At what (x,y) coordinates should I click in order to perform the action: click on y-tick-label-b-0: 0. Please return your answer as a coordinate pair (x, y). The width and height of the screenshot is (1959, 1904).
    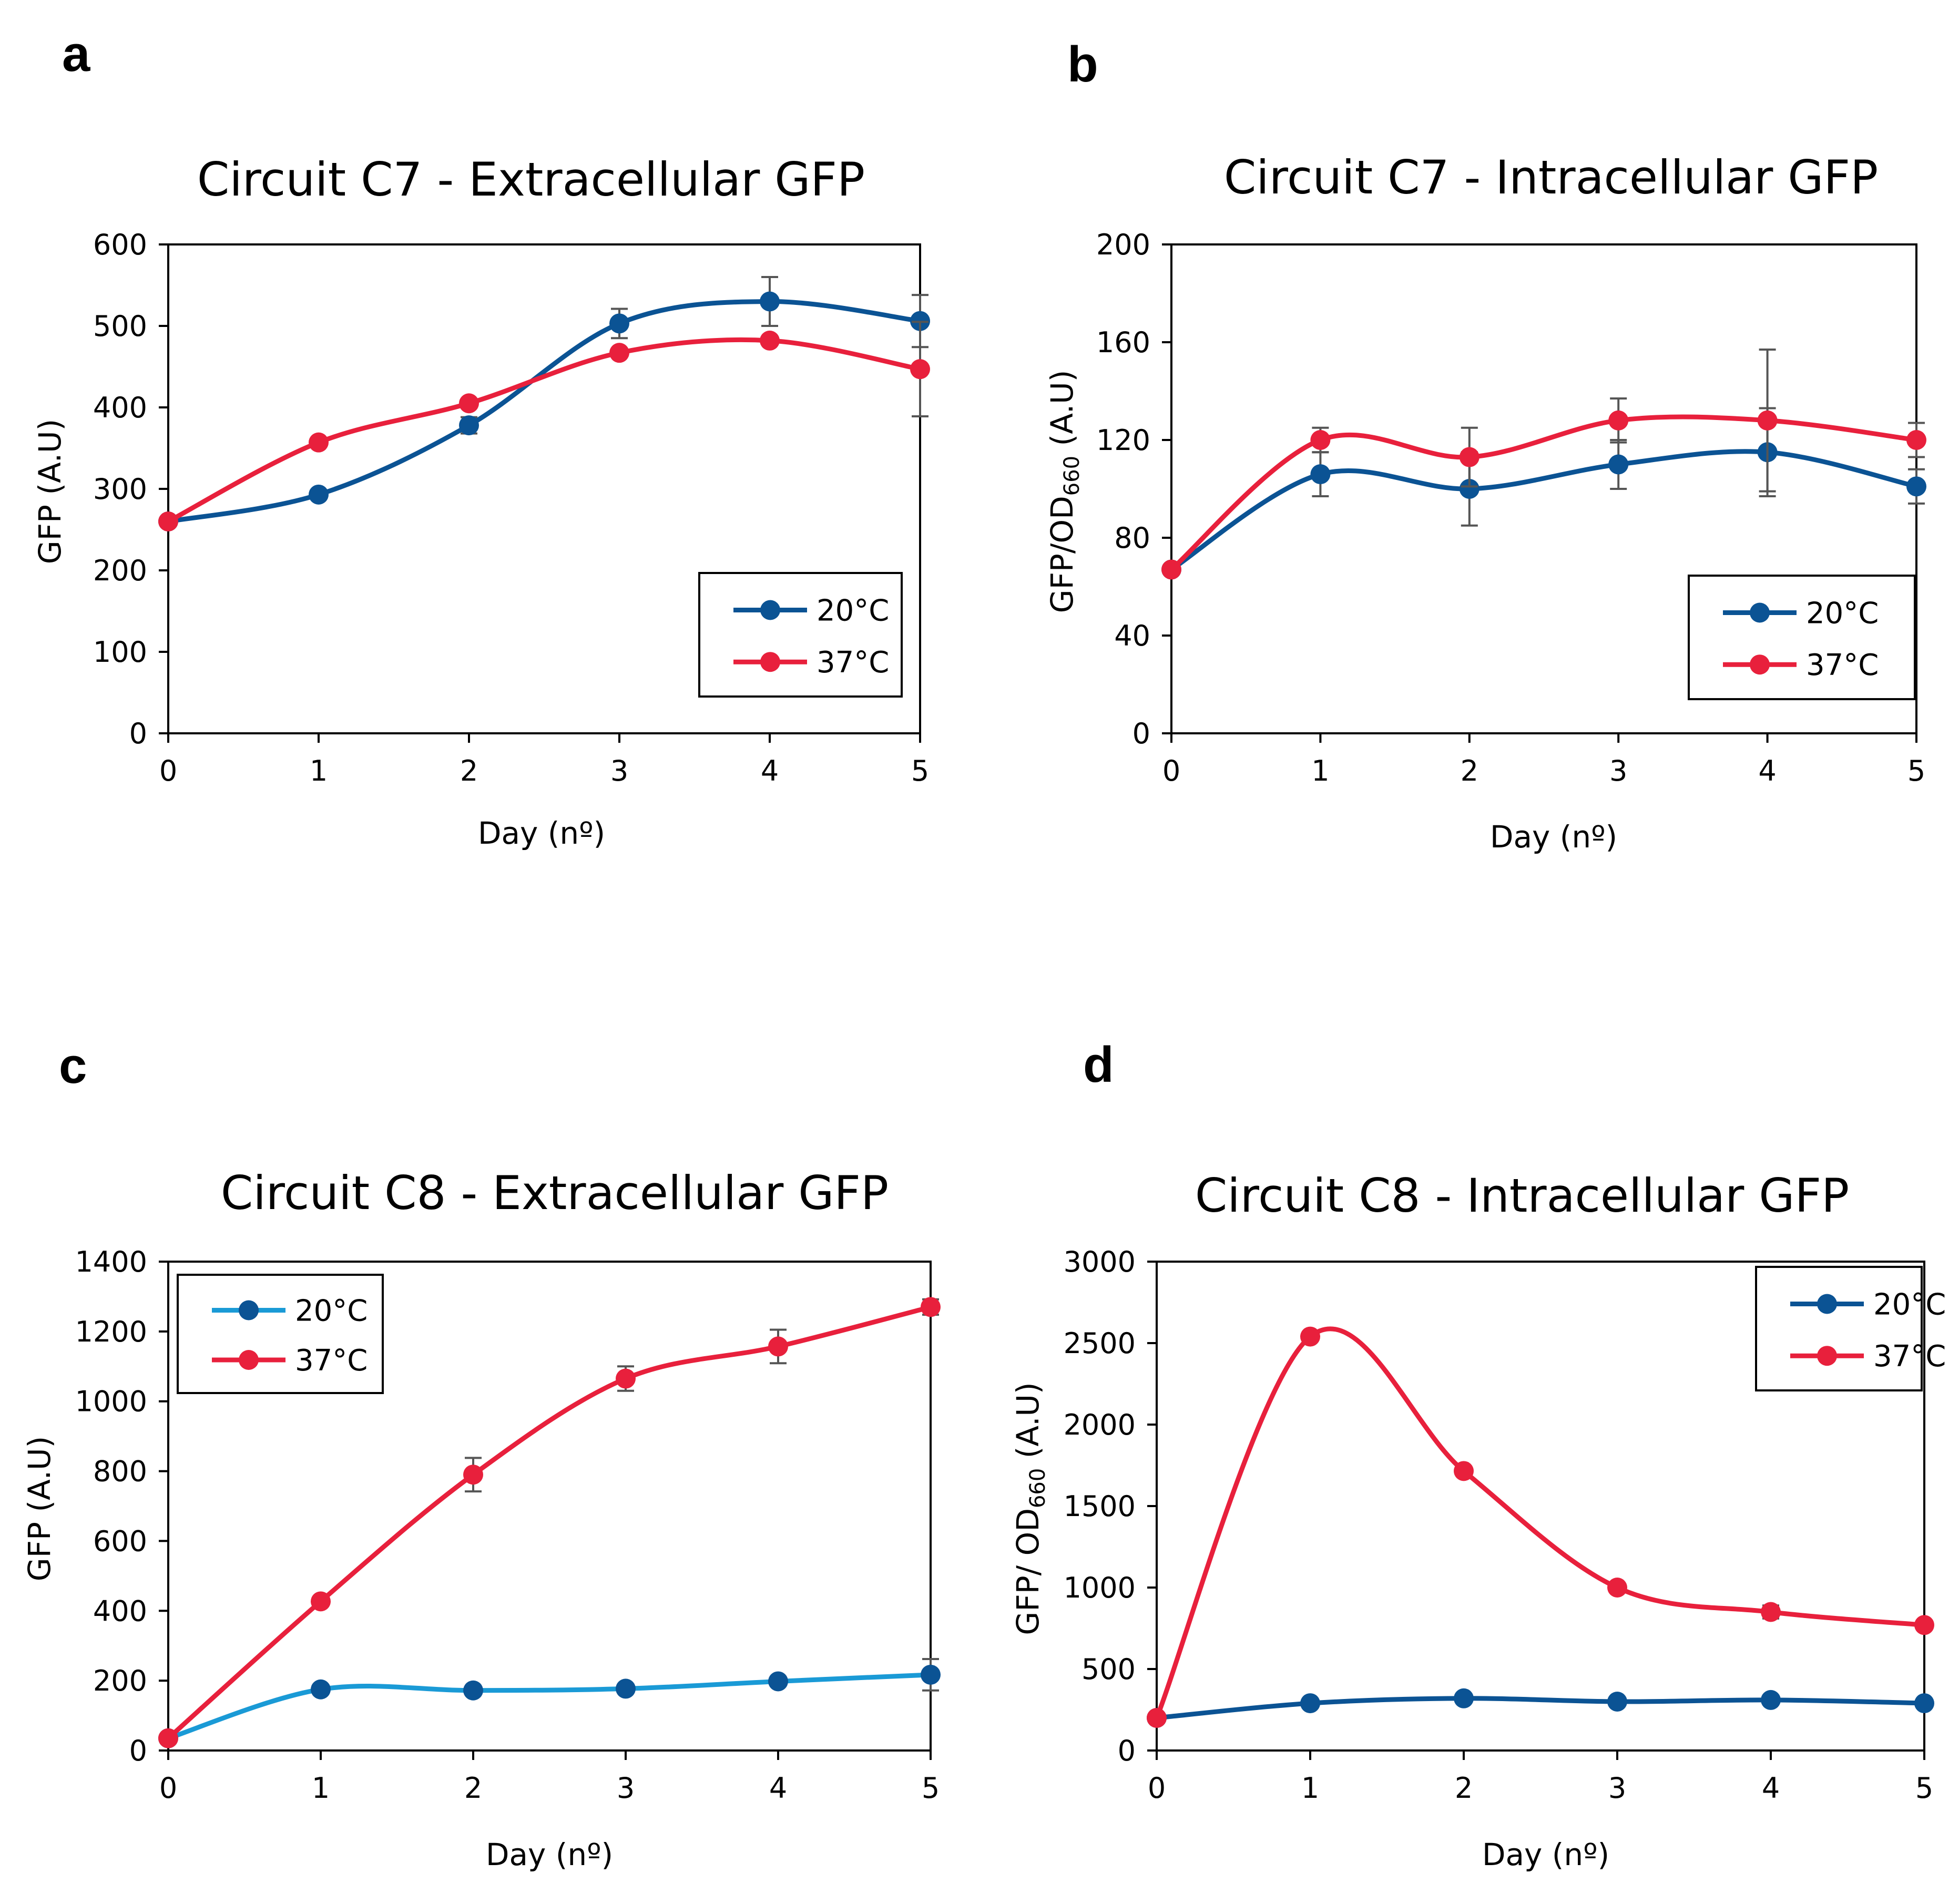
    Looking at the image, I should click on (1141, 733).